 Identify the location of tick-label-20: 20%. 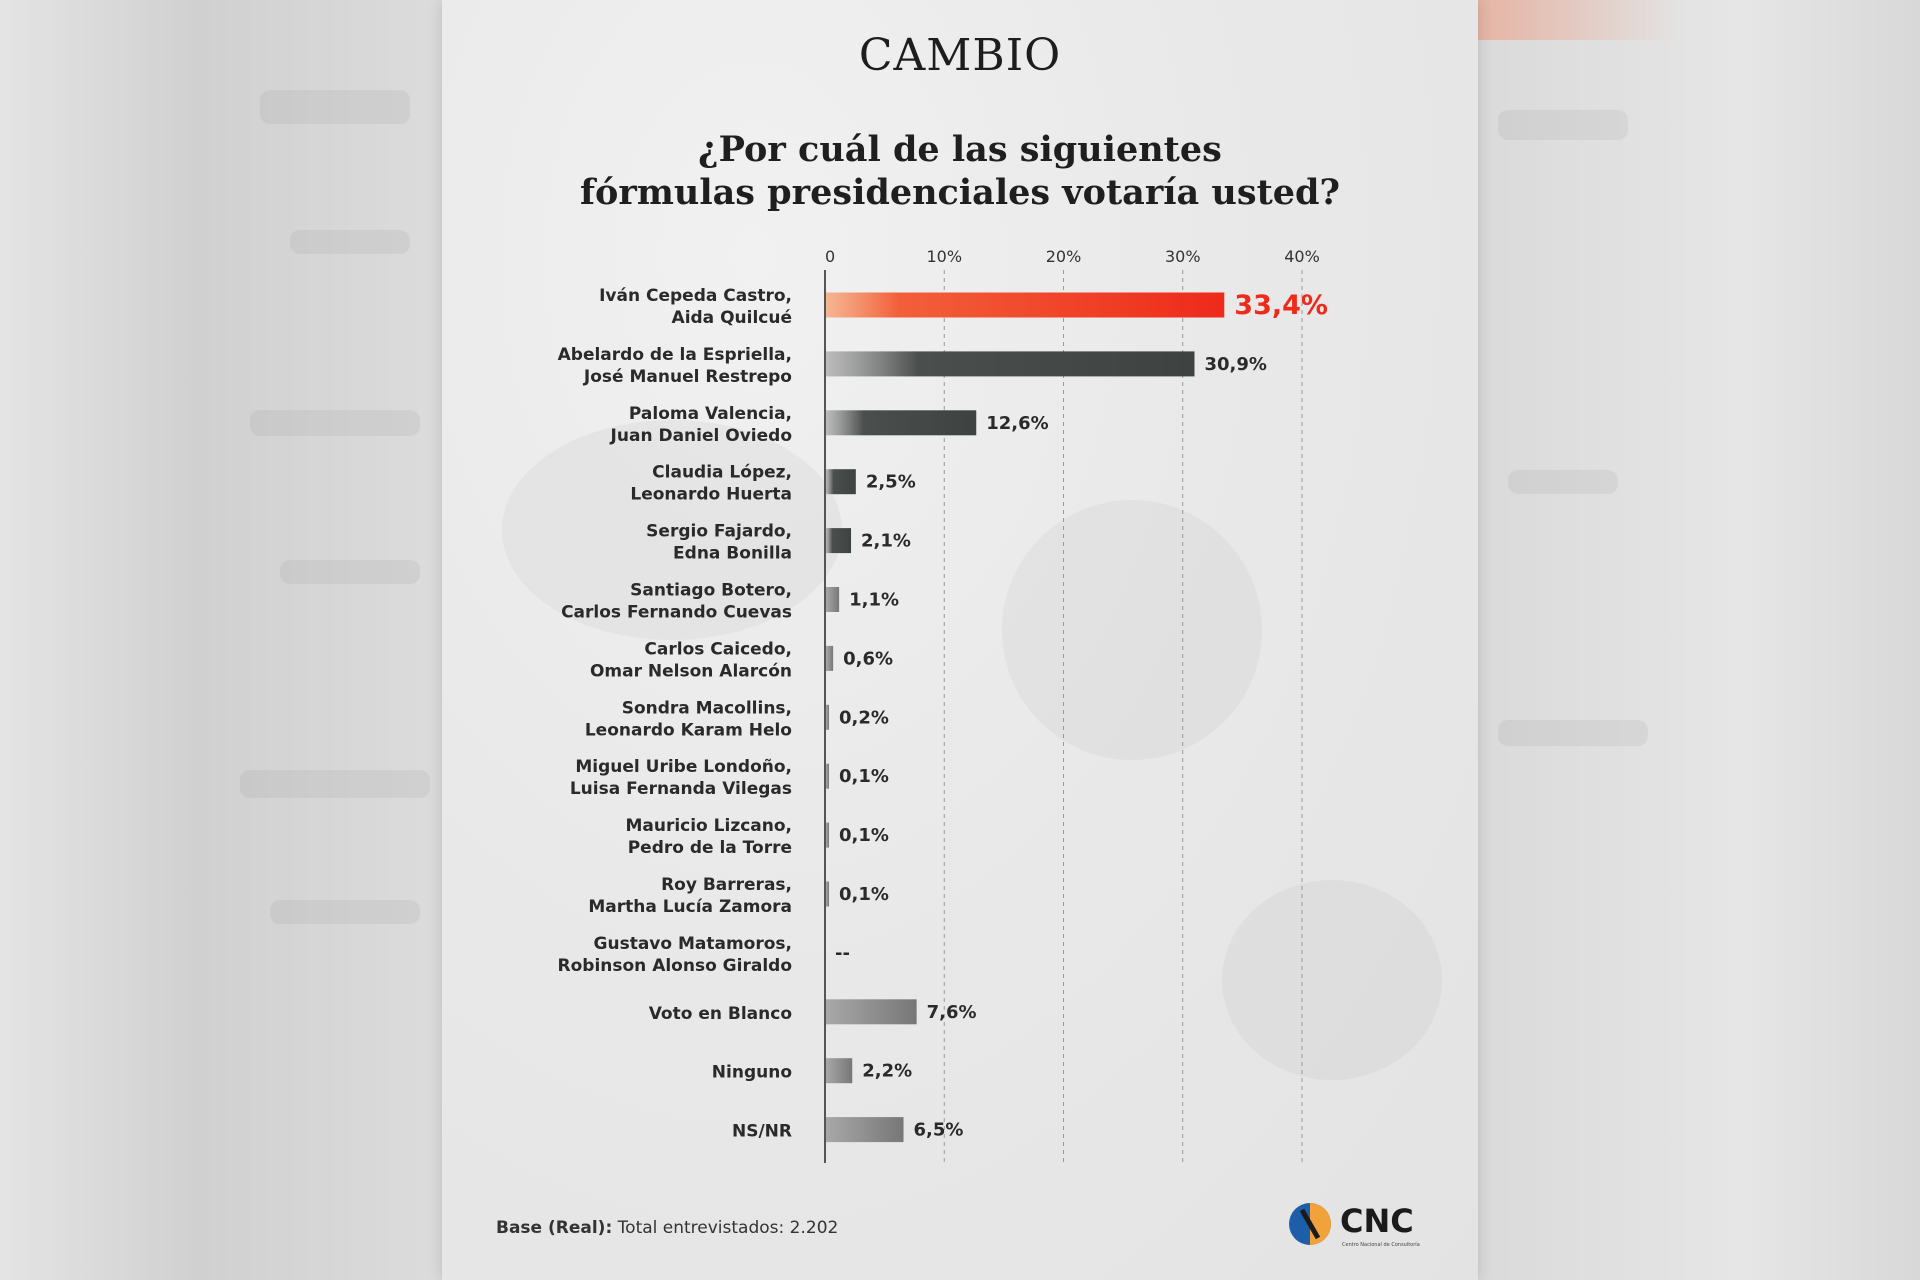
(1064, 256).